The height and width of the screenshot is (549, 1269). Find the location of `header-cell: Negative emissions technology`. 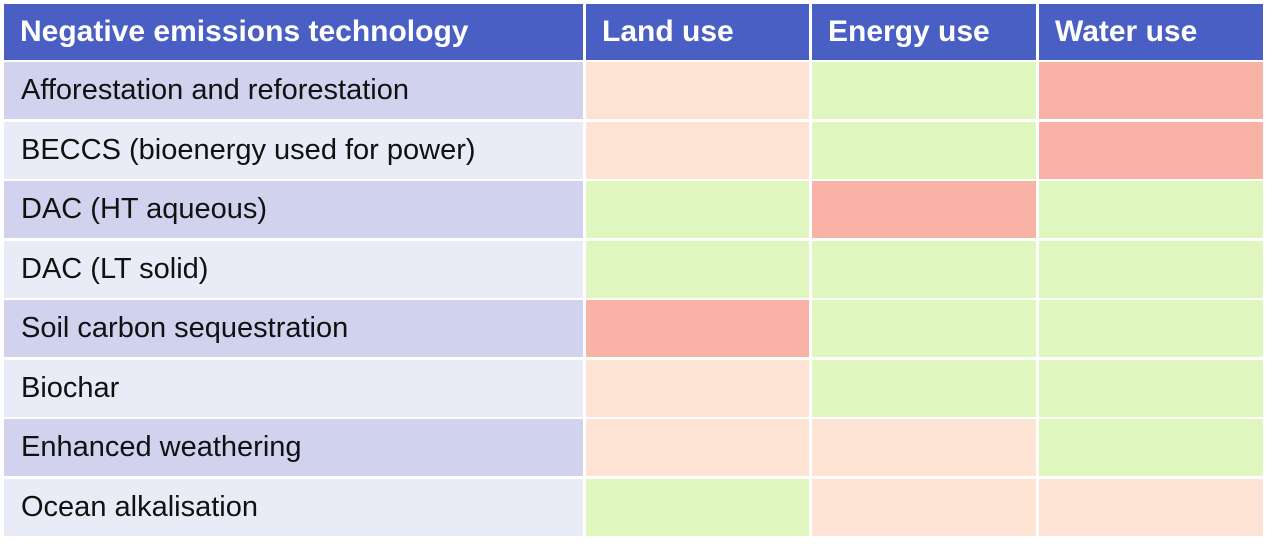

header-cell: Negative emissions technology is located at coordinates (293, 32).